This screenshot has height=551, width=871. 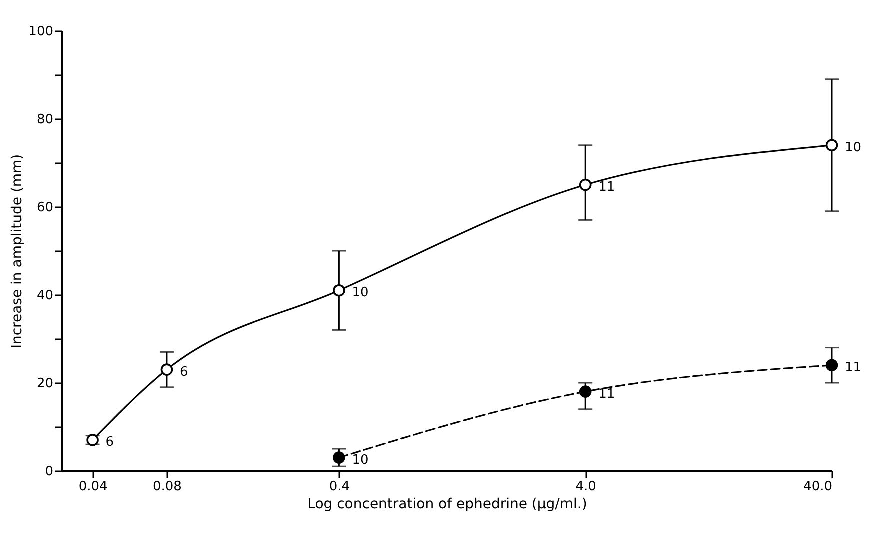 What do you see at coordinates (586, 487) in the screenshot?
I see `x-tick-label: 4.0` at bounding box center [586, 487].